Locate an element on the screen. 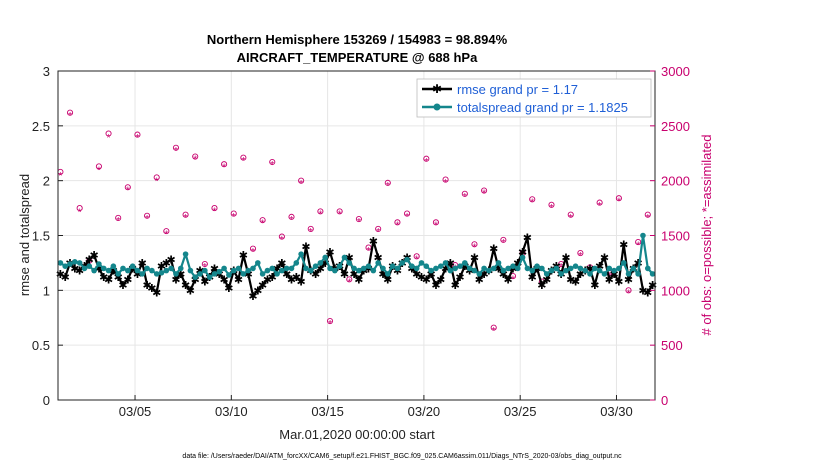  x-tick-label: 03/25 is located at coordinates (520, 411).